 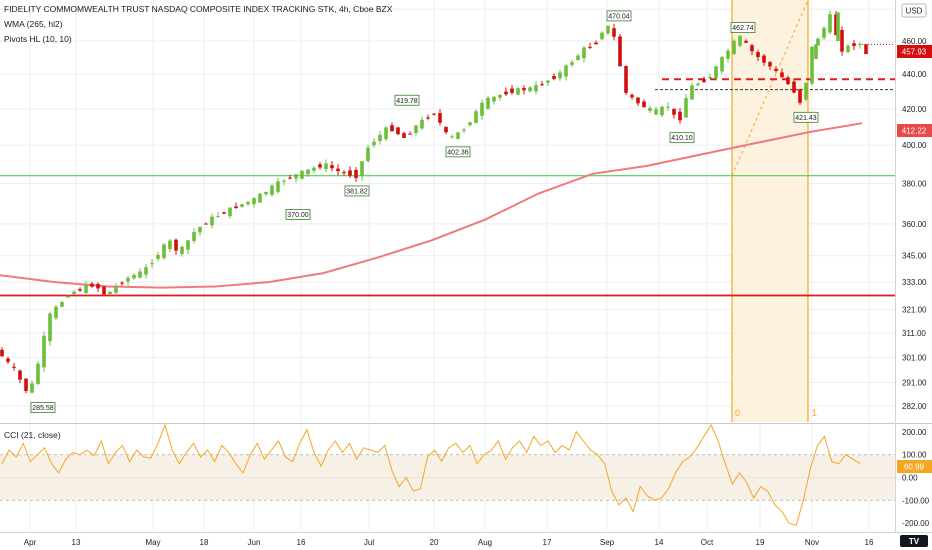 I want to click on currency-badge: USD, so click(x=914, y=10).